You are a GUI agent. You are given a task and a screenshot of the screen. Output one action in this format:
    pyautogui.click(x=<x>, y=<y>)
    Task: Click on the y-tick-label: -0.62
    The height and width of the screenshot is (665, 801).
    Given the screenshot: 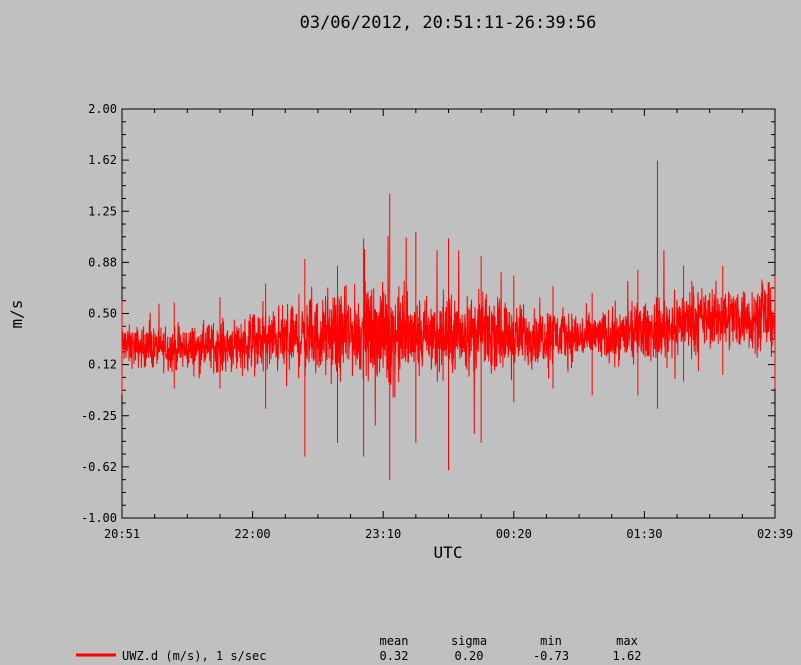 What is the action you would take?
    pyautogui.click(x=99, y=467)
    